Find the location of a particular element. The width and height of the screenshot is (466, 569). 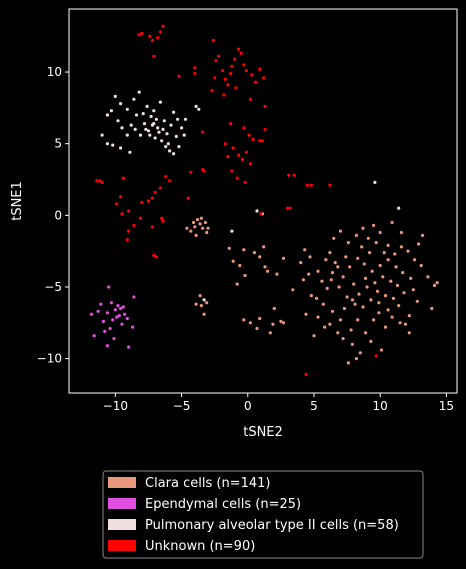

legend-label: Clara cells (n=141) is located at coordinates (207, 483).